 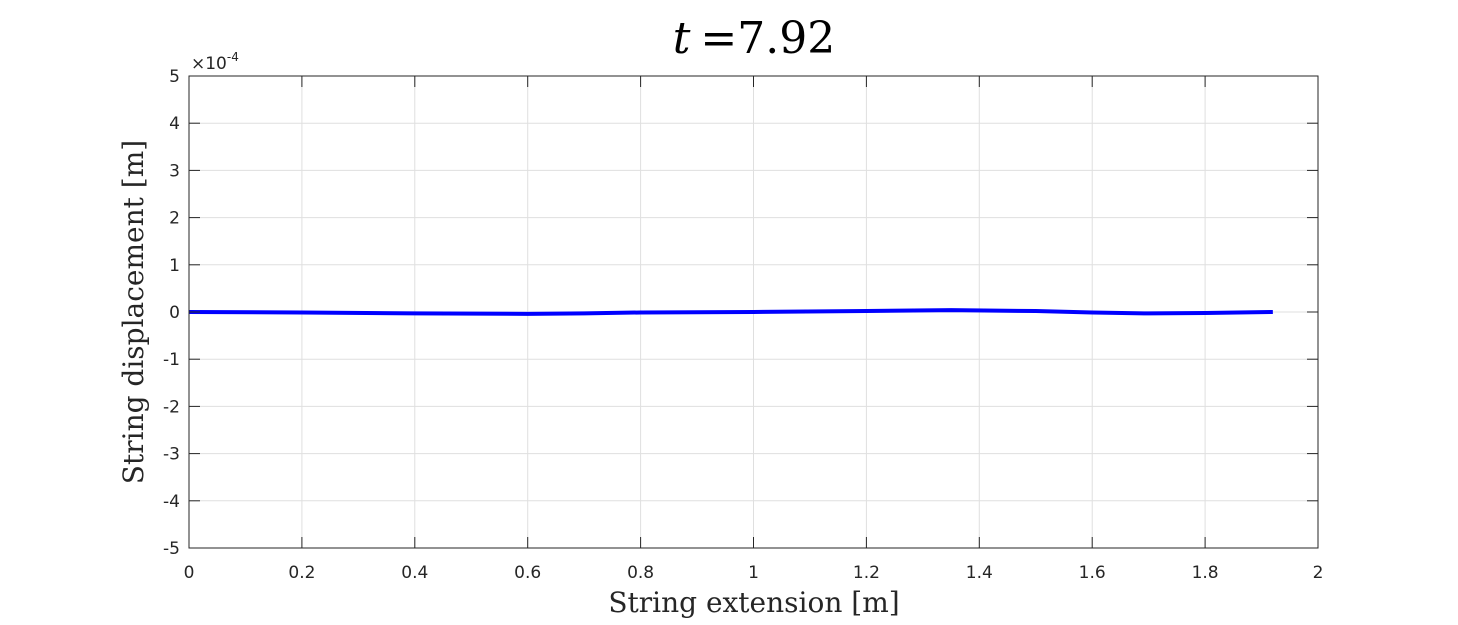 I want to click on y-tick-label: -1, so click(x=171, y=360).